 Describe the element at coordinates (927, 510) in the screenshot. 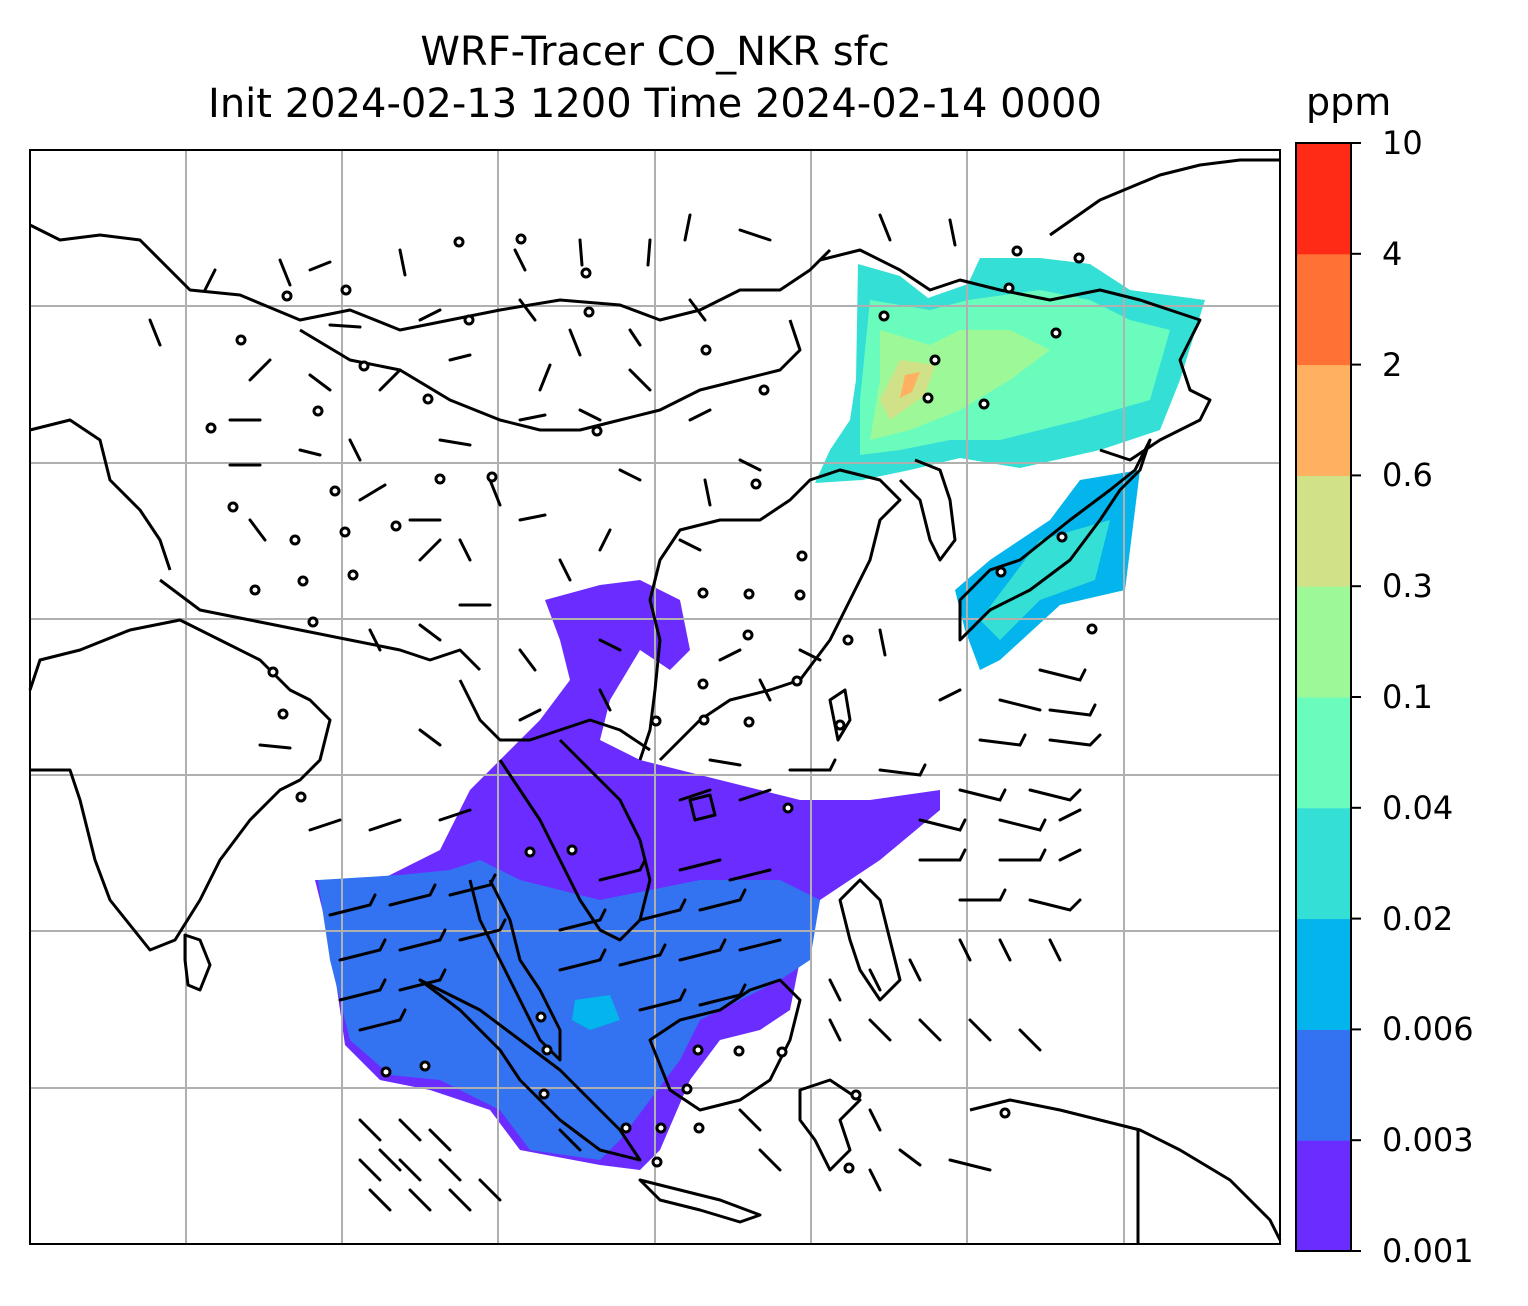

I see `coastline-korea` at that location.